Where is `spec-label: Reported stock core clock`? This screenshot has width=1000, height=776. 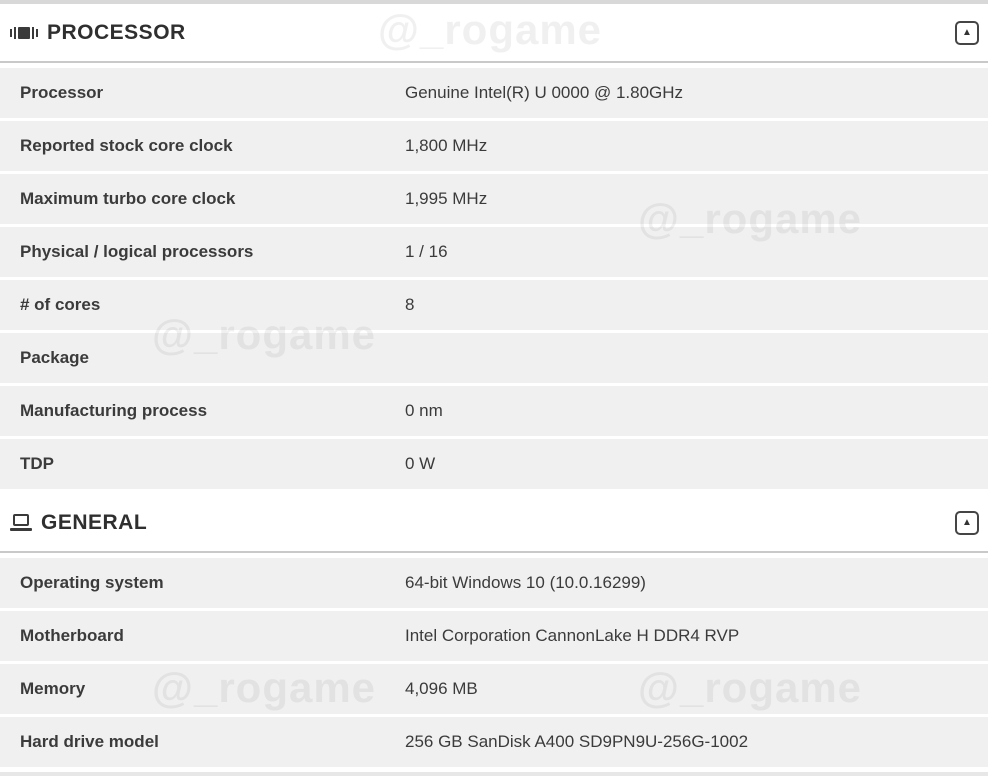
spec-label: Reported stock core clock is located at coordinates (126, 145).